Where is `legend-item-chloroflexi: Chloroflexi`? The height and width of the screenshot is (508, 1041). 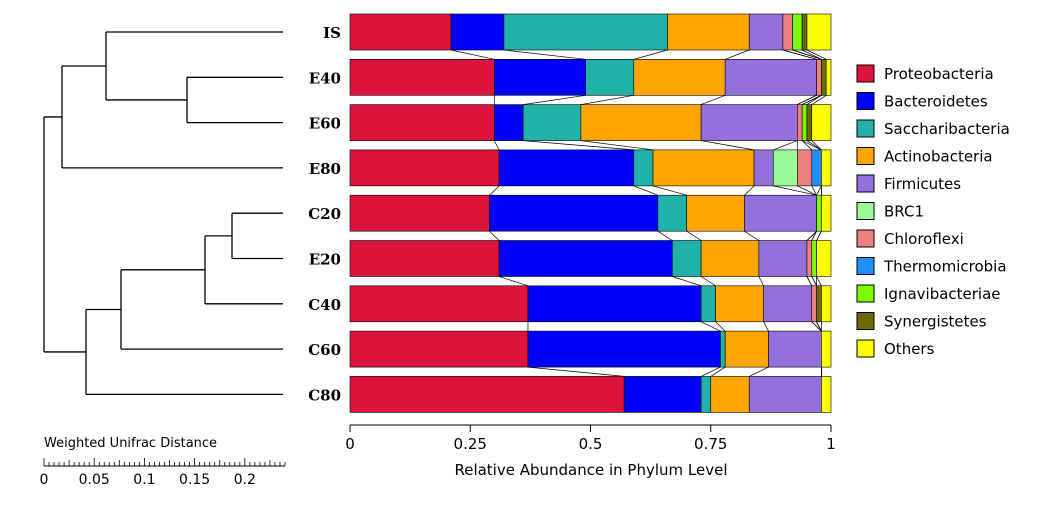
legend-item-chloroflexi: Chloroflexi is located at coordinates (910, 238).